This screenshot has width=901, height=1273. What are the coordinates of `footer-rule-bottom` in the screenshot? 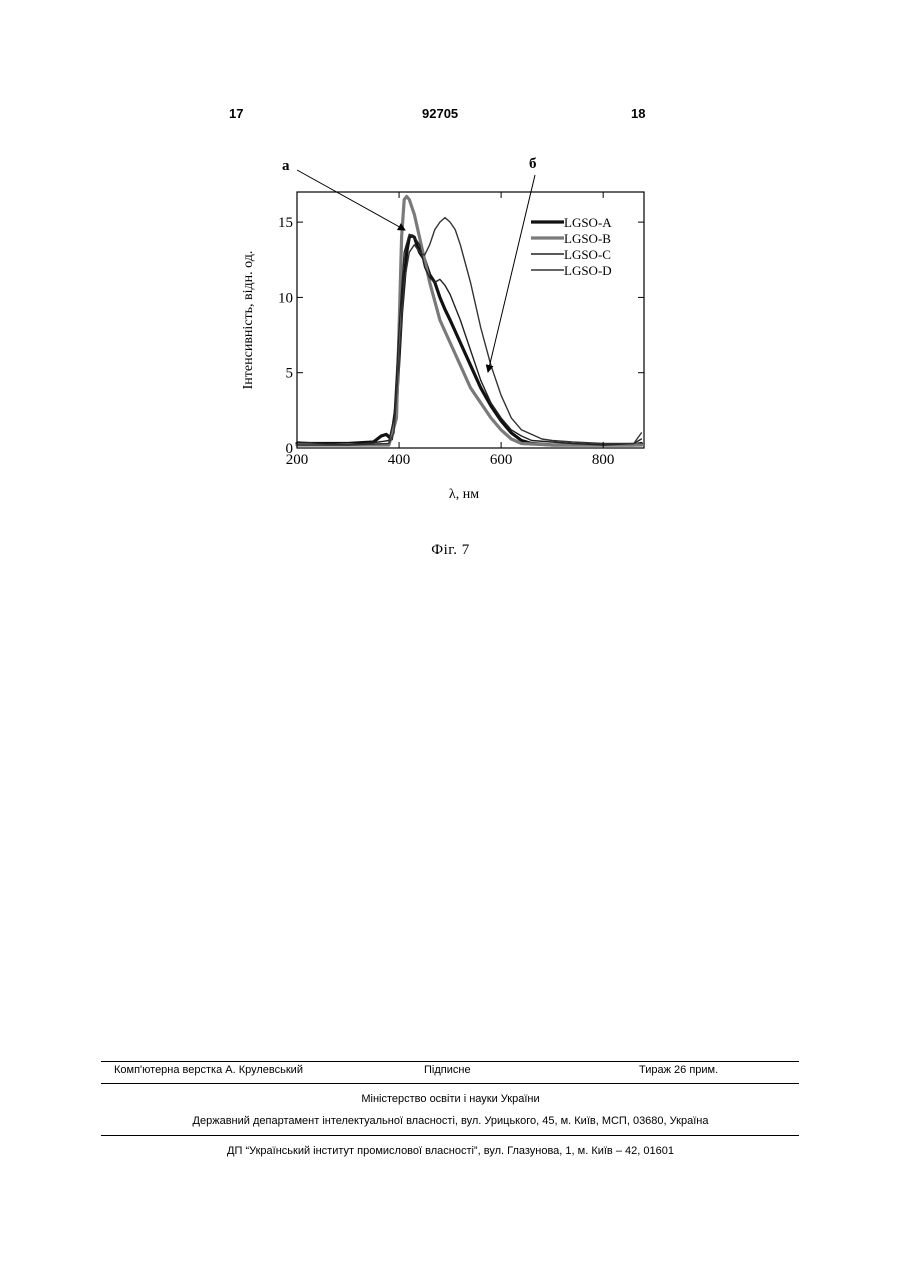 It's located at (450, 1135).